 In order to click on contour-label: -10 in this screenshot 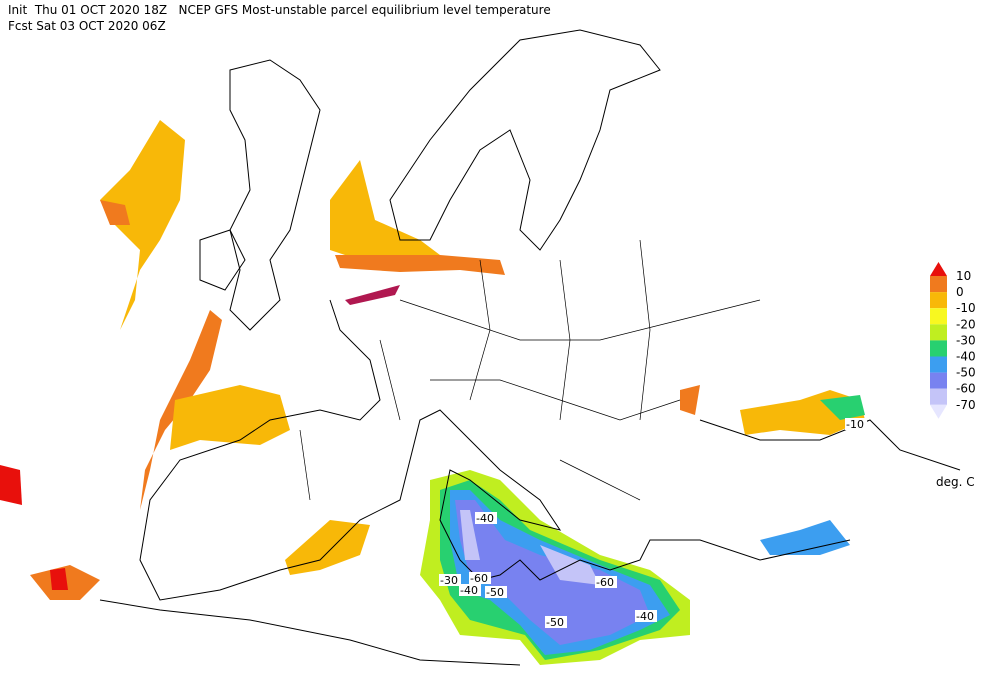, I will do `click(855, 424)`.